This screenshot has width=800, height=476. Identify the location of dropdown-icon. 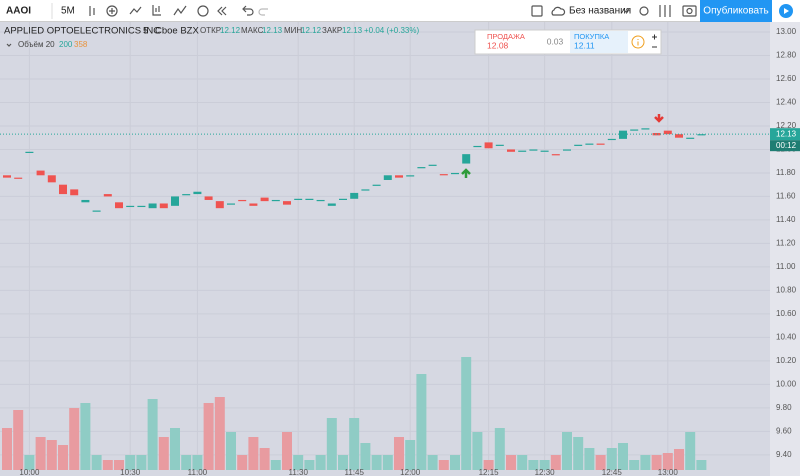
(626, 10).